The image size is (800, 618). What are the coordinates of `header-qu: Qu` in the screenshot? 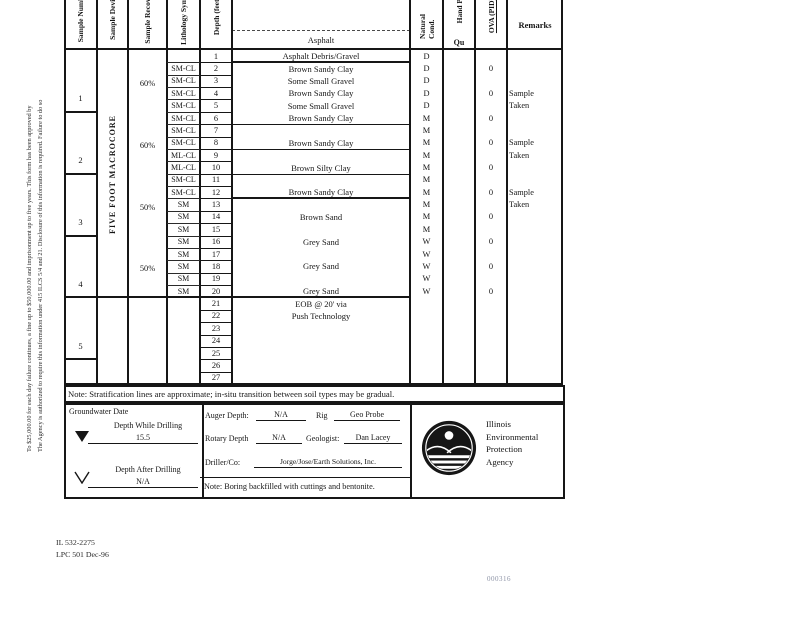 It's located at (459, 42).